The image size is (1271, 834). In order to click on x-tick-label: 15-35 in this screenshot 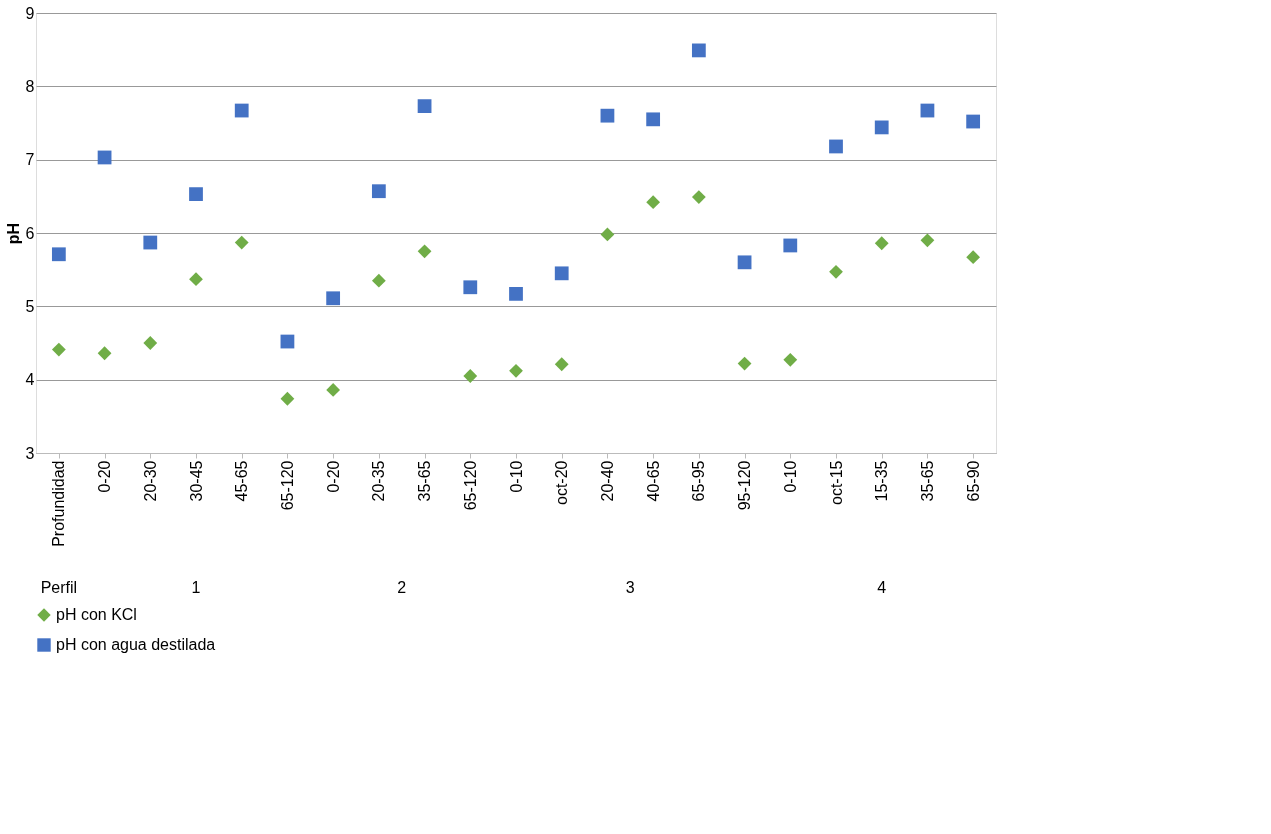, I will do `click(882, 481)`.